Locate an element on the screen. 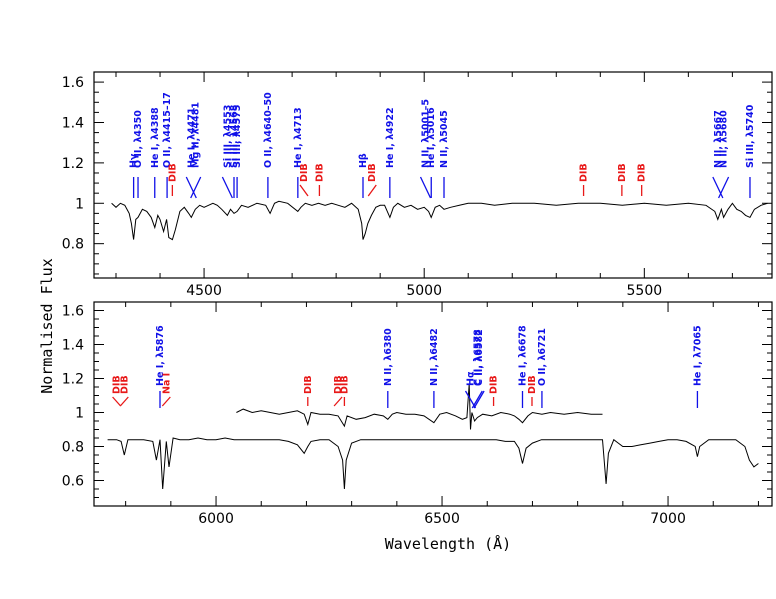  line-id-label: He I, λ4713 is located at coordinates (298, 137).